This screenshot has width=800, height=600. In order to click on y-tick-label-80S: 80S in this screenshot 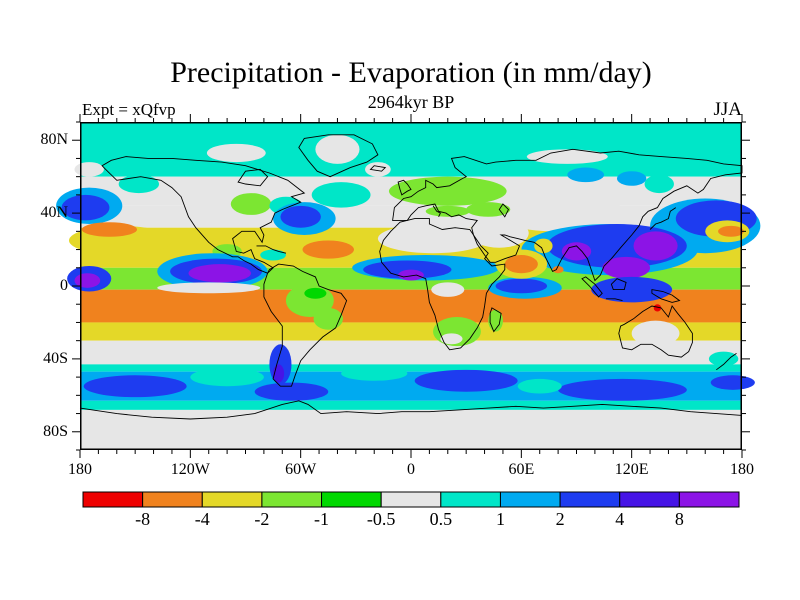, I will do `click(55, 431)`.